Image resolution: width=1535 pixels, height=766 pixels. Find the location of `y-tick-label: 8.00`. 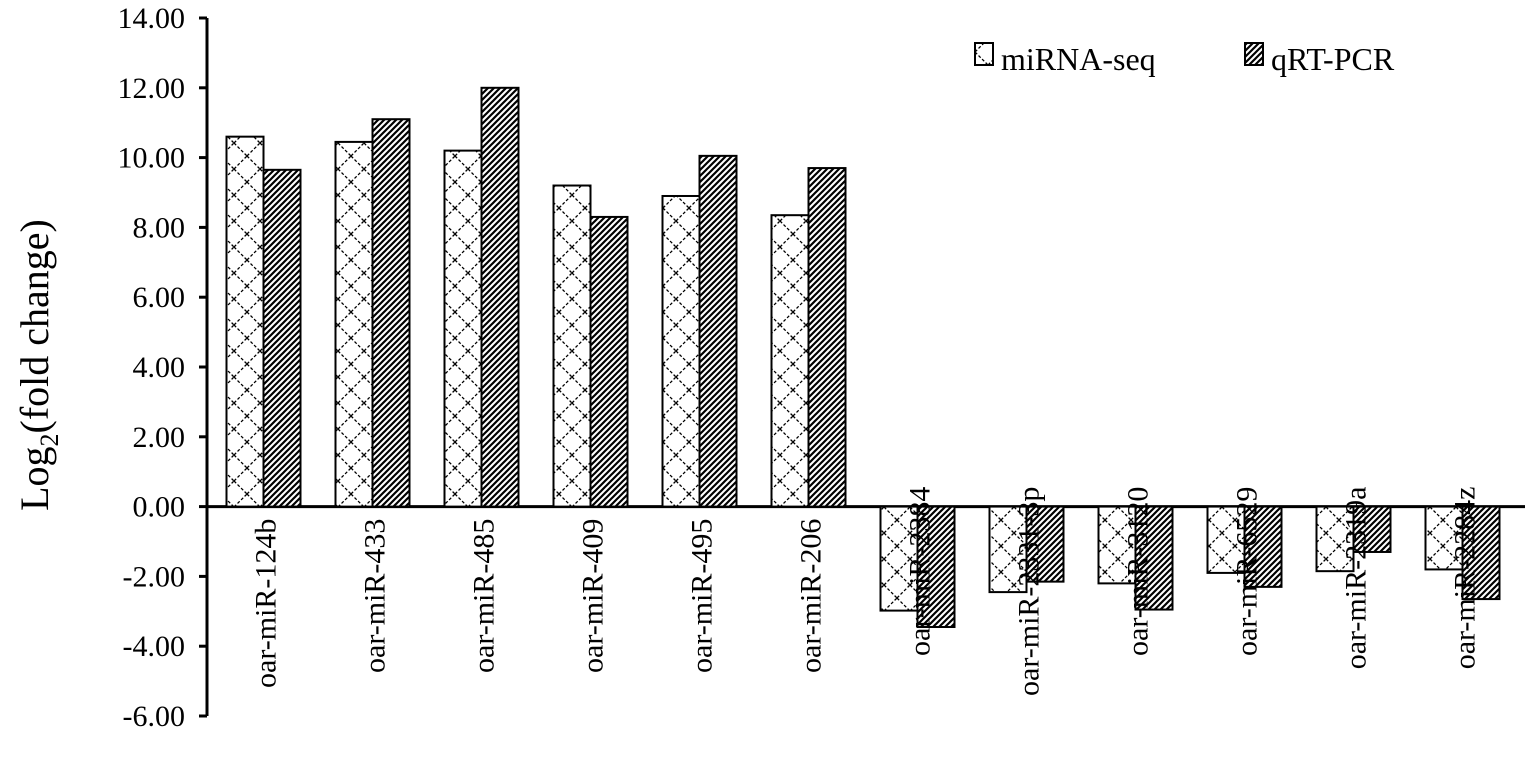

y-tick-label: 8.00 is located at coordinates (159, 227).